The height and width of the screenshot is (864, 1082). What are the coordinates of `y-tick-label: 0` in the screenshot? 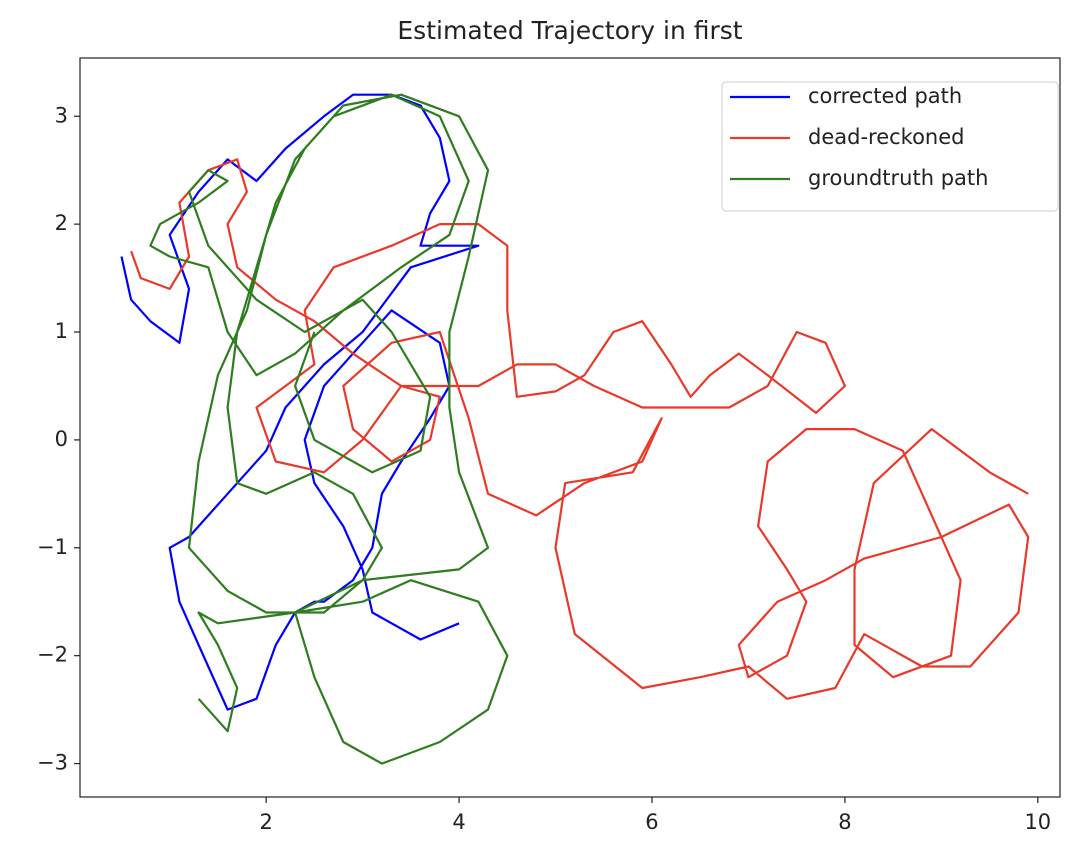 It's located at (61, 439).